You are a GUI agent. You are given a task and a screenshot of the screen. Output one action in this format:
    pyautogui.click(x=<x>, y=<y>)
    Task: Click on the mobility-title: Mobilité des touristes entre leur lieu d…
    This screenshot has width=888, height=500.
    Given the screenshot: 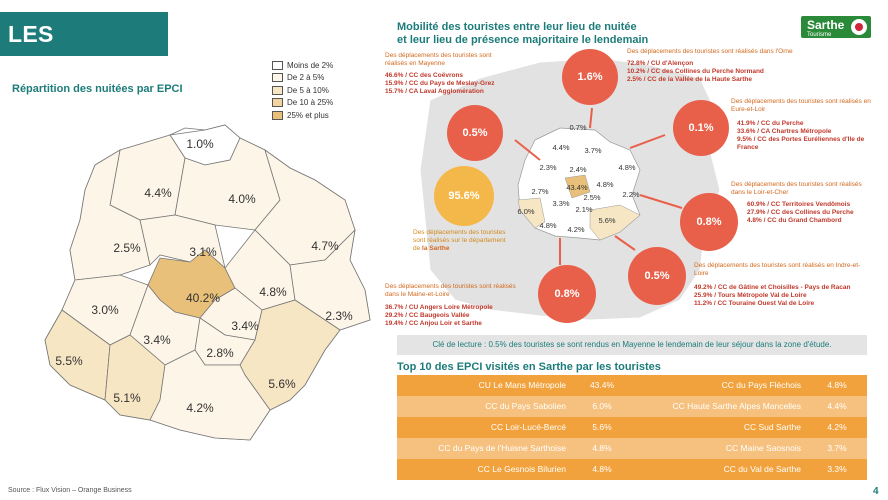 What is the action you would take?
    pyautogui.click(x=522, y=34)
    